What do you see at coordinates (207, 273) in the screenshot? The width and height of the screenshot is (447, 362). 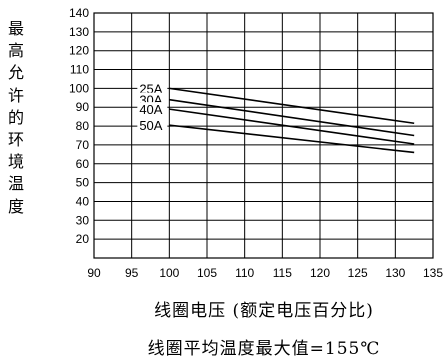 I see `x-tick-label: 105` at bounding box center [207, 273].